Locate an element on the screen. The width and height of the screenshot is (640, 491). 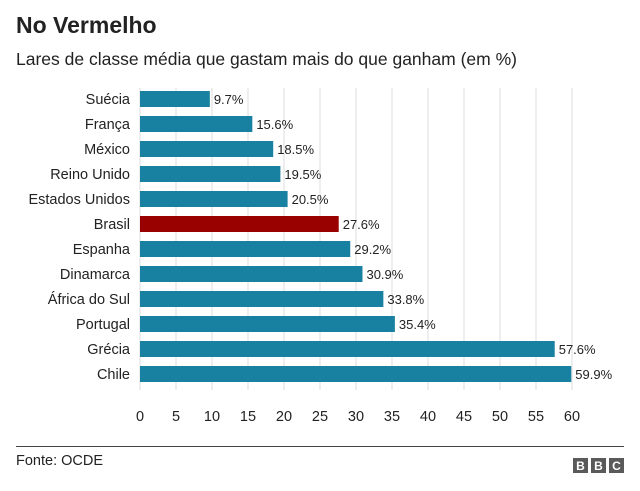
value-label: 19.5% is located at coordinates (302, 174).